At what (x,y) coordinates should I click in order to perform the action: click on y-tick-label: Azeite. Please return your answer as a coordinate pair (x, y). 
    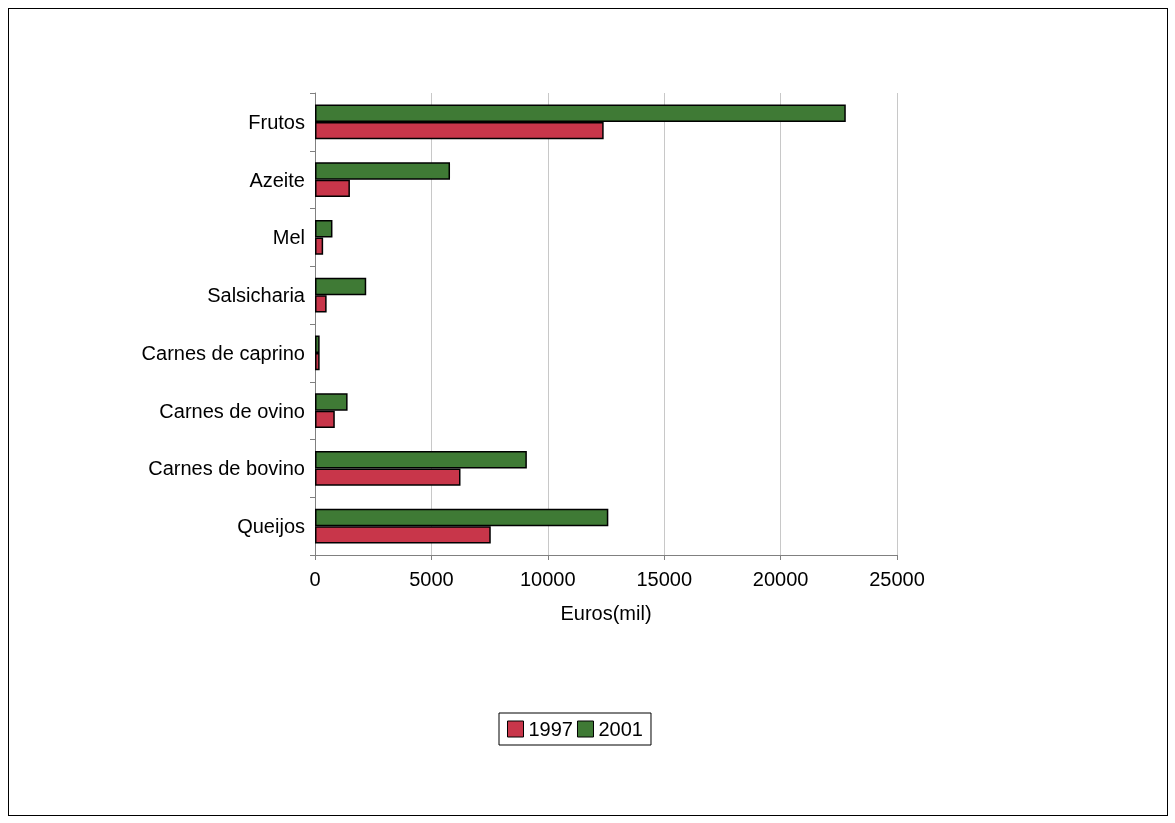
    Looking at the image, I should click on (277, 179).